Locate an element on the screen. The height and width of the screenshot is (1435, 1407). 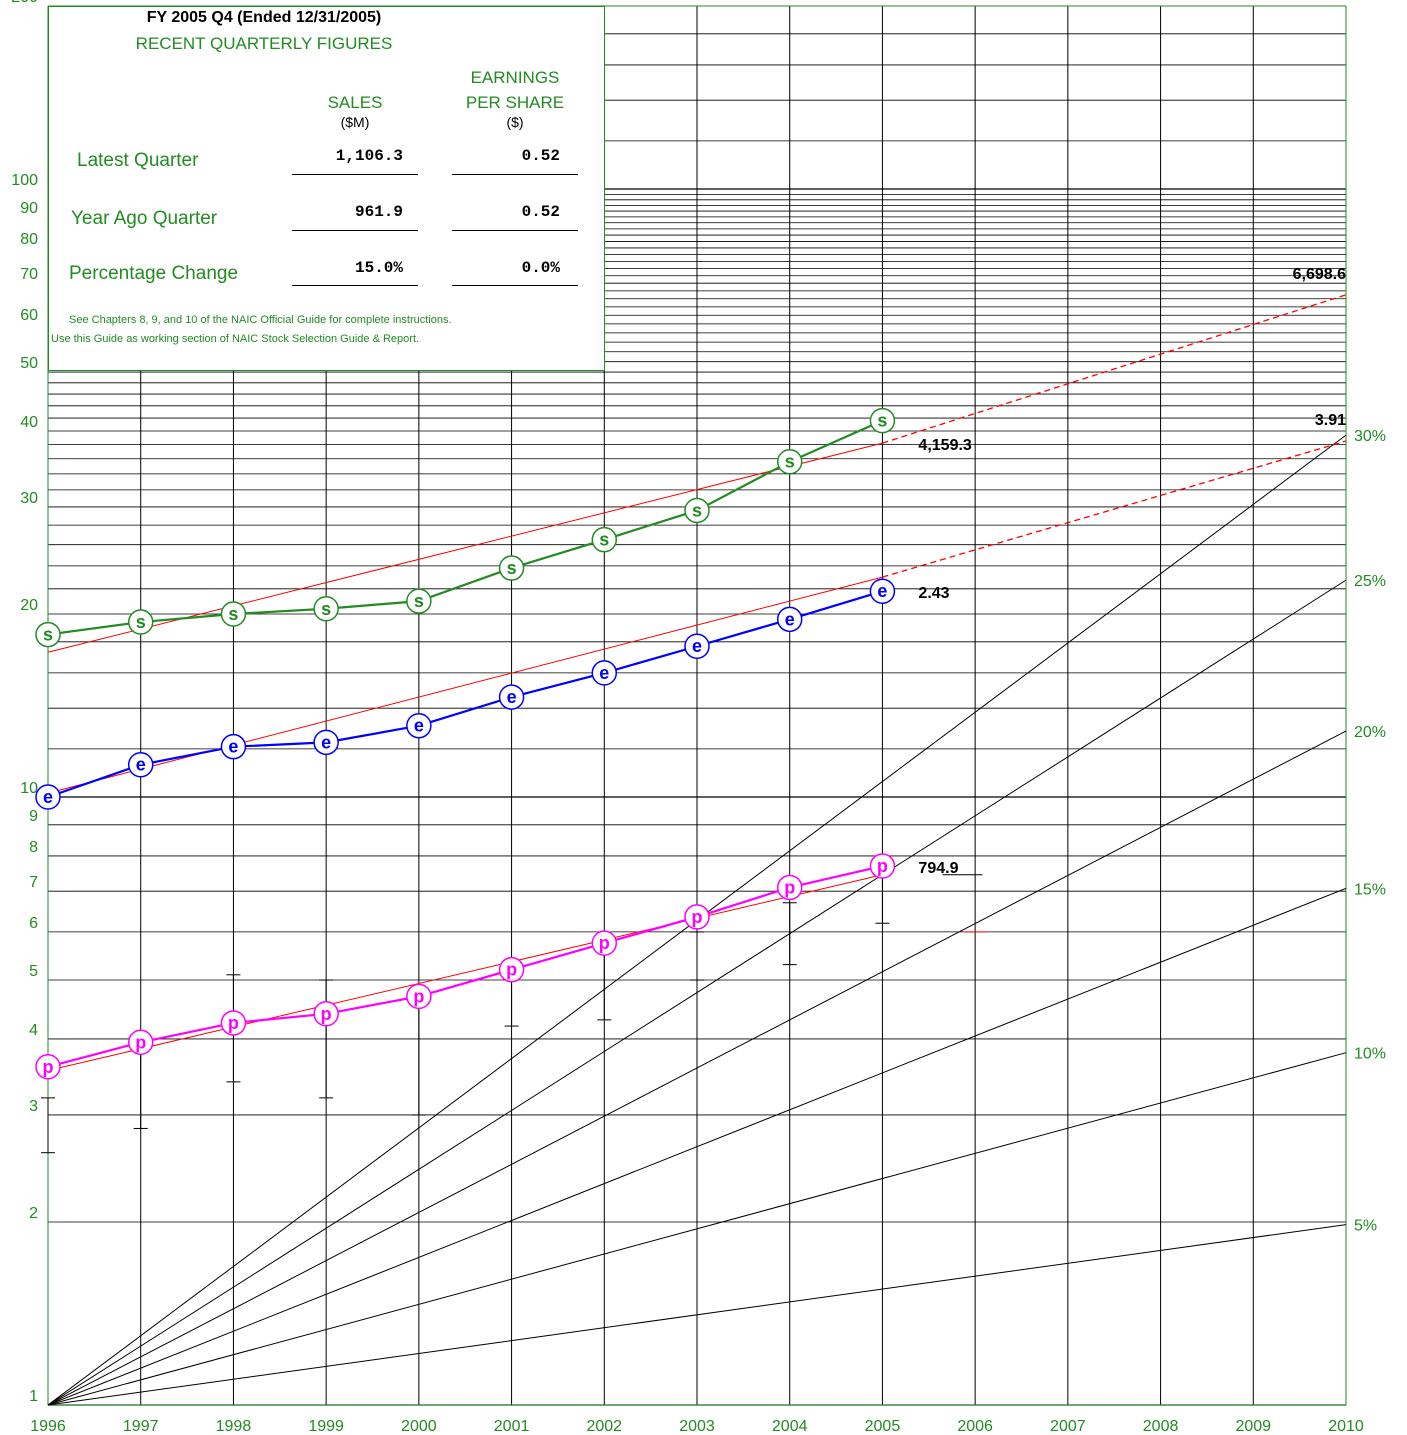
x-tick-label: 2006 is located at coordinates (975, 1426).